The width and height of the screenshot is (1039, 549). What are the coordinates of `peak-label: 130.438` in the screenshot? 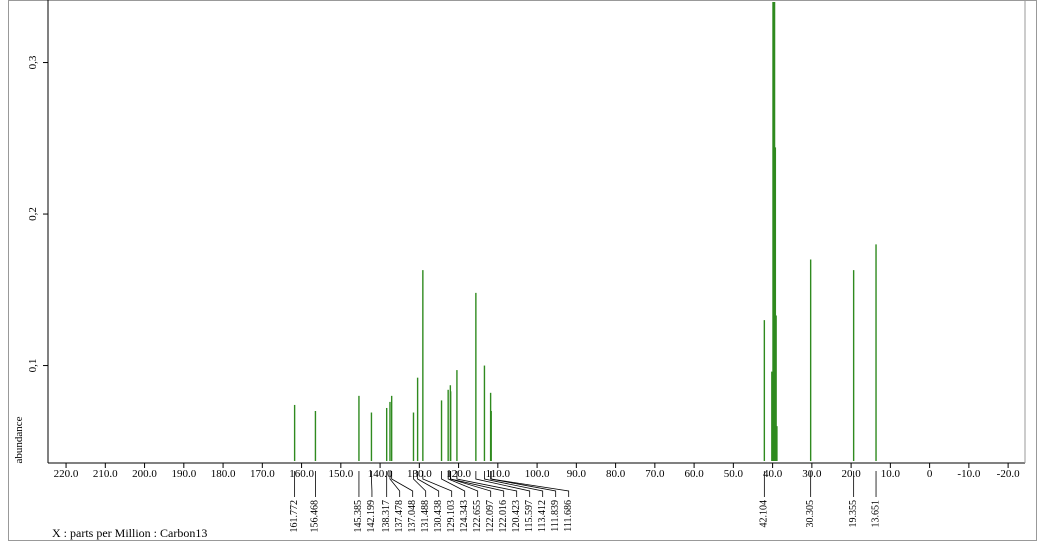 It's located at (438, 516).